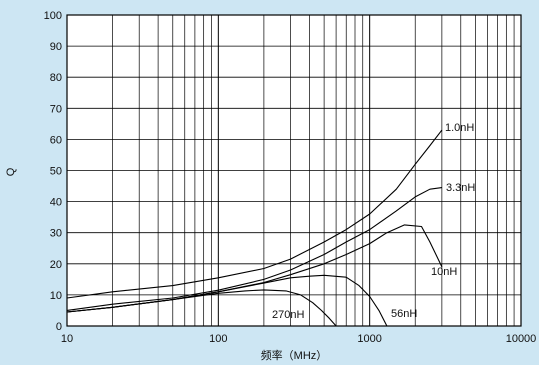  Describe the element at coordinates (56, 78) in the screenshot. I see `y-tick-label: 80` at that location.